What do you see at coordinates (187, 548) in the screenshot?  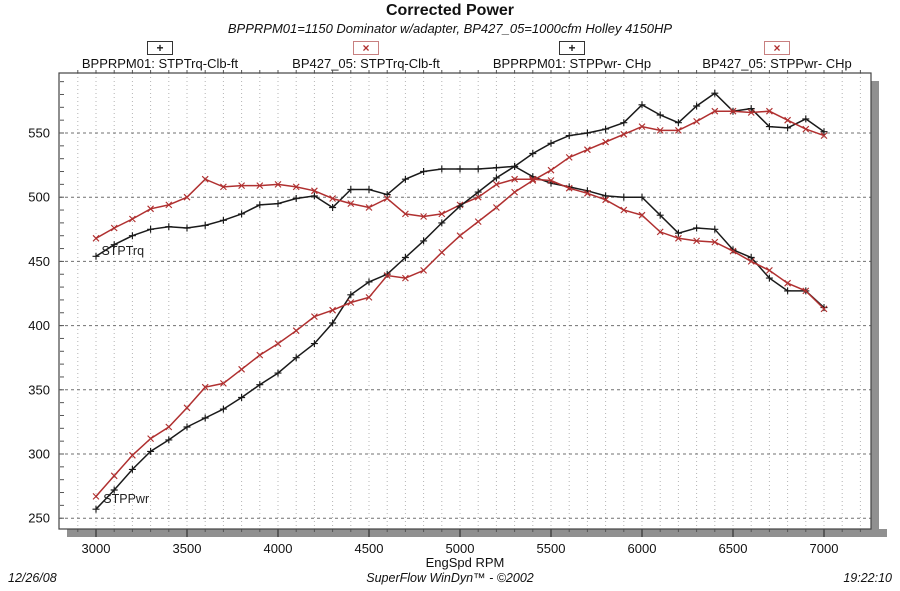 I see `x-tick-label: 3500` at bounding box center [187, 548].